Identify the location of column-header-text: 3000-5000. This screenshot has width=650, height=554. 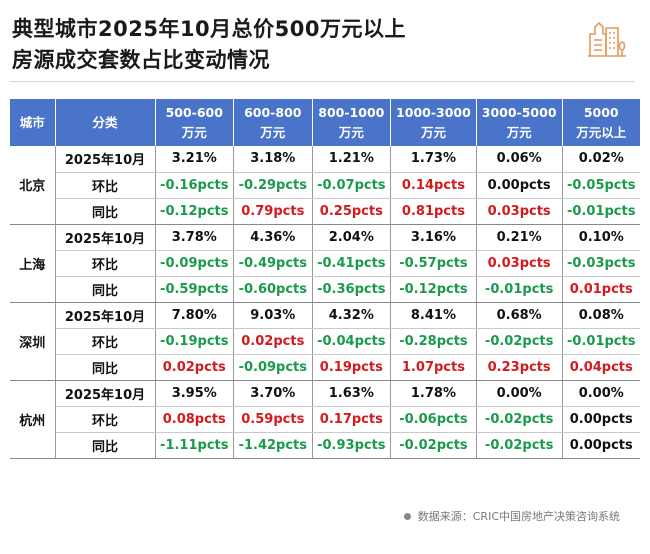
(519, 112).